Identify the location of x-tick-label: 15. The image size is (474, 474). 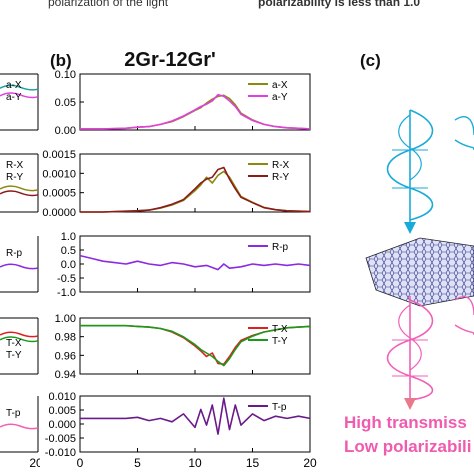
(253, 463).